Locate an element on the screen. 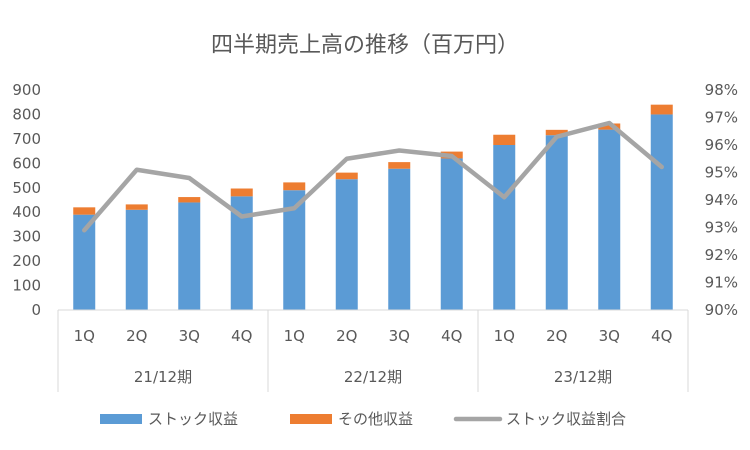 The width and height of the screenshot is (750, 450). y-right-tick-label: 91% is located at coordinates (721, 283).